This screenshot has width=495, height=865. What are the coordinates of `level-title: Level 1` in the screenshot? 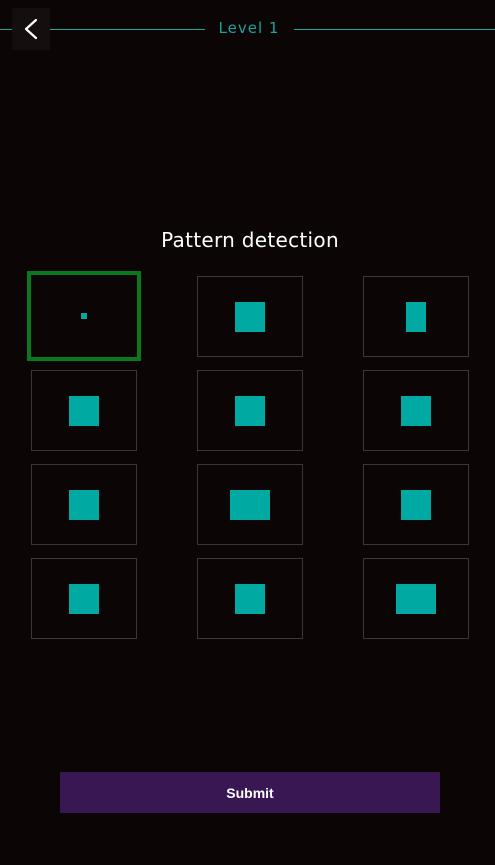 It's located at (249, 28).